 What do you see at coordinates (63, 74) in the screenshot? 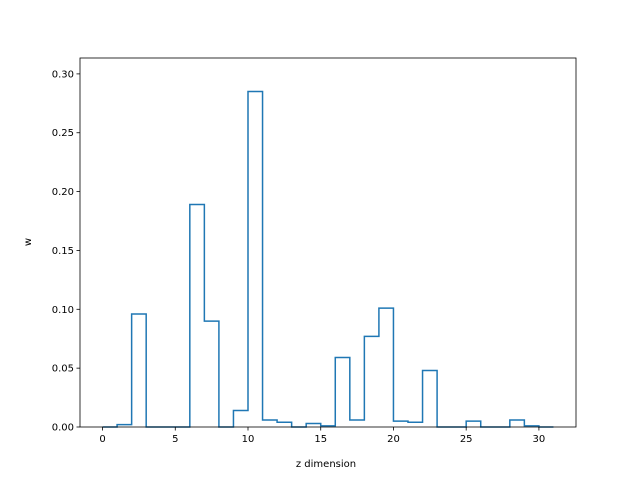
I see `y-tick-label: 0.30` at bounding box center [63, 74].